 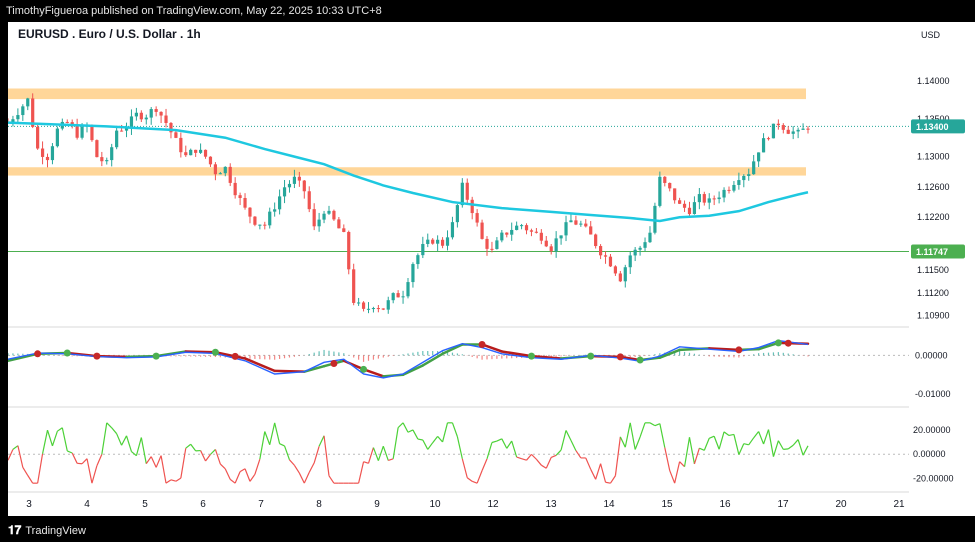 What do you see at coordinates (933, 81) in the screenshot?
I see `price-tick-label: 1.14000` at bounding box center [933, 81].